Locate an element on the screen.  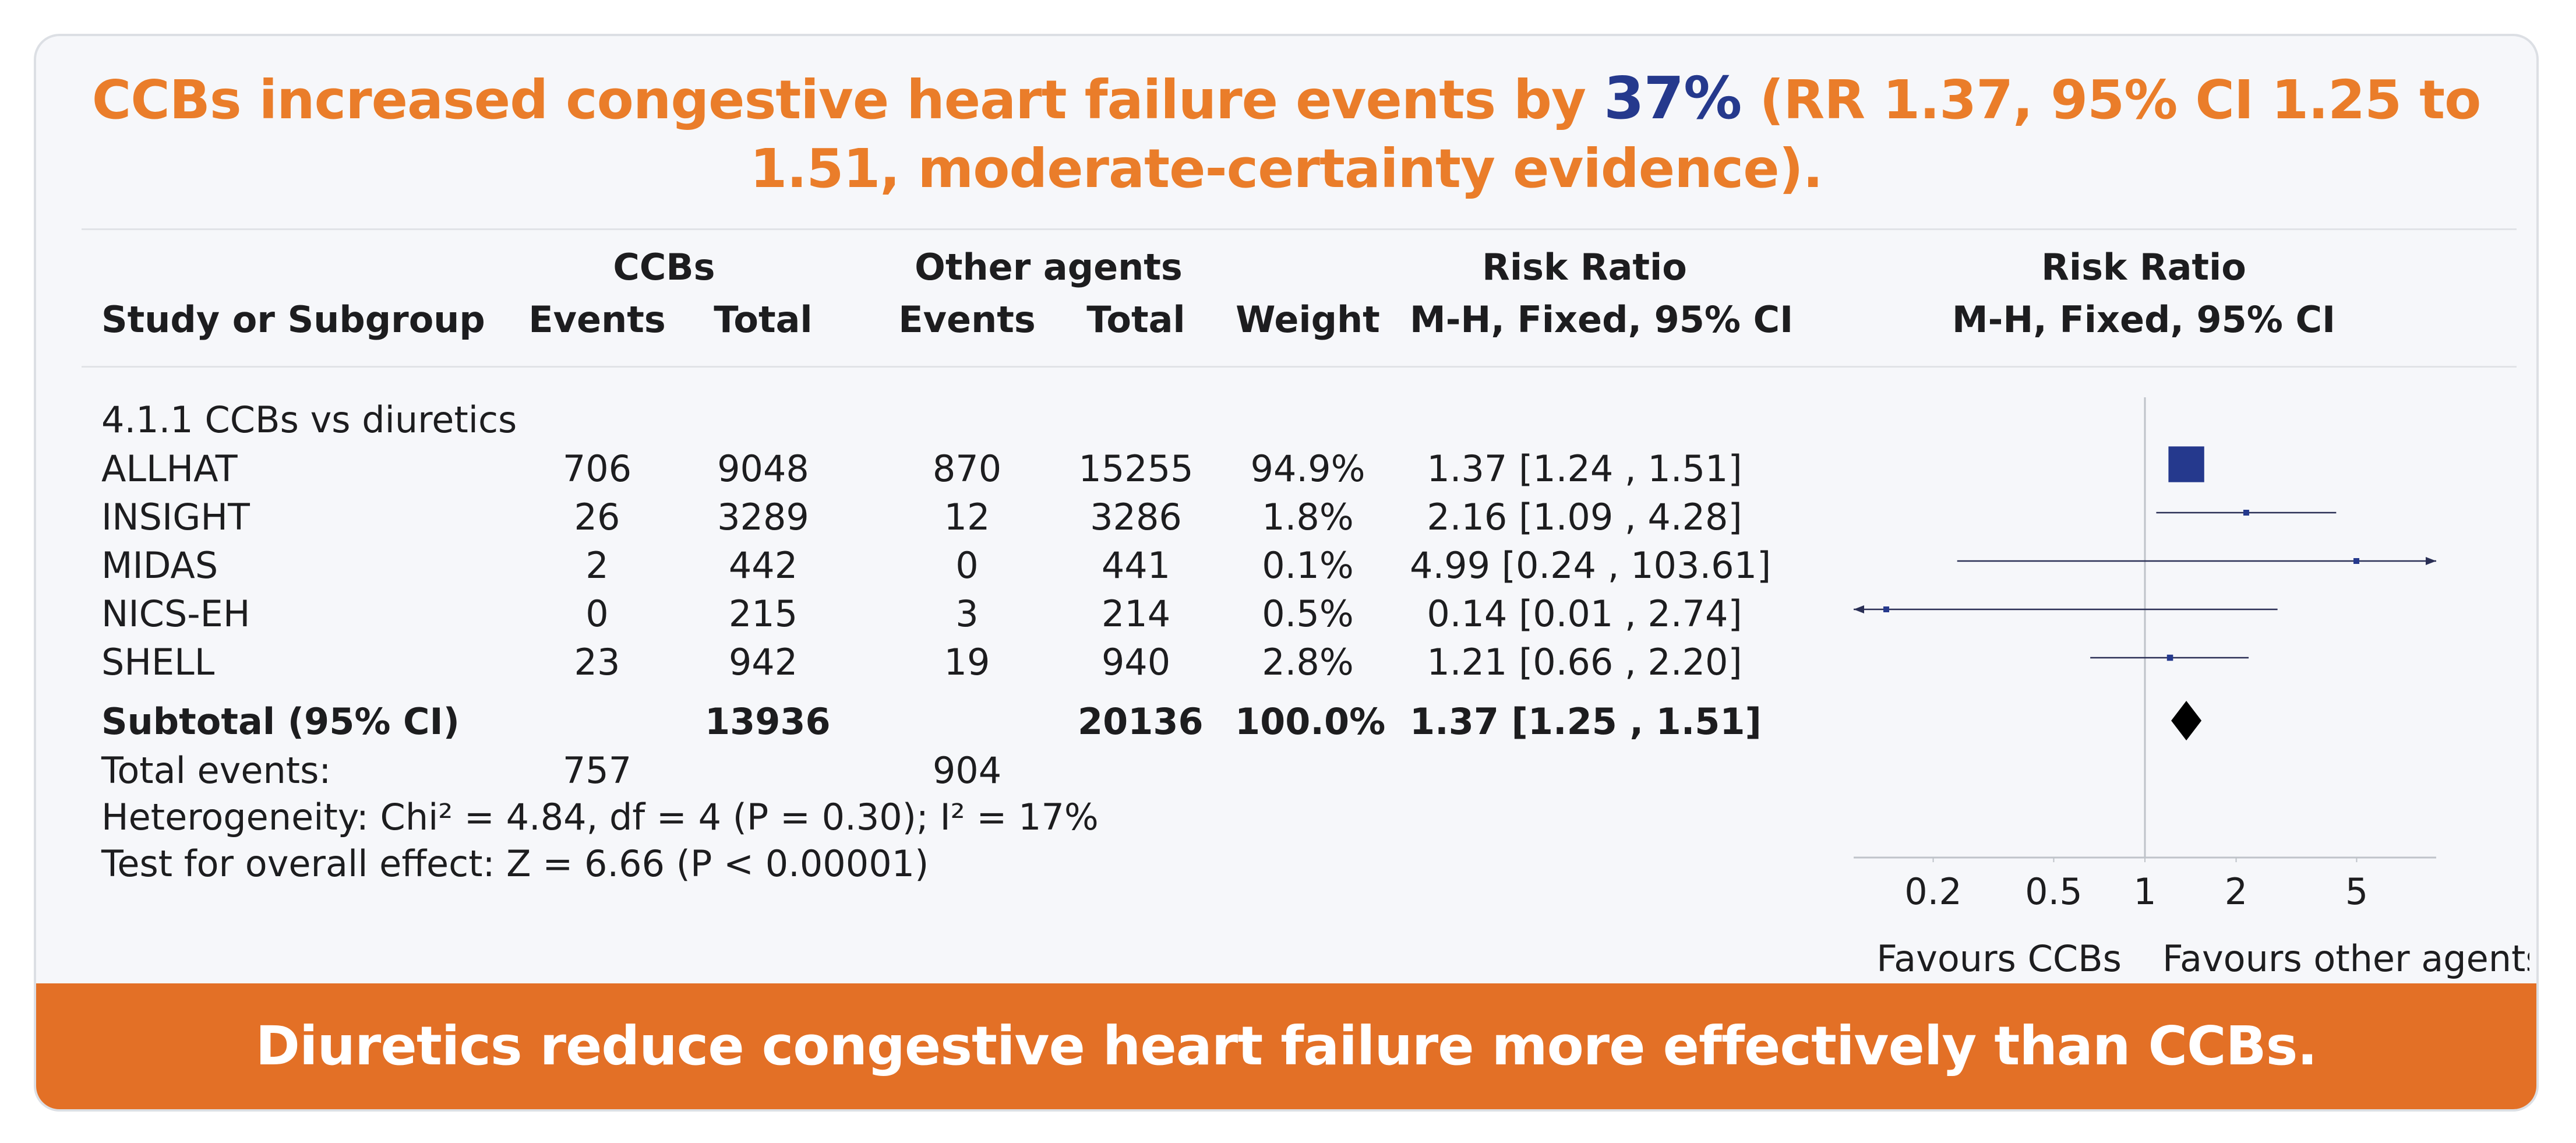
ccb-total: 442 is located at coordinates (763, 565).